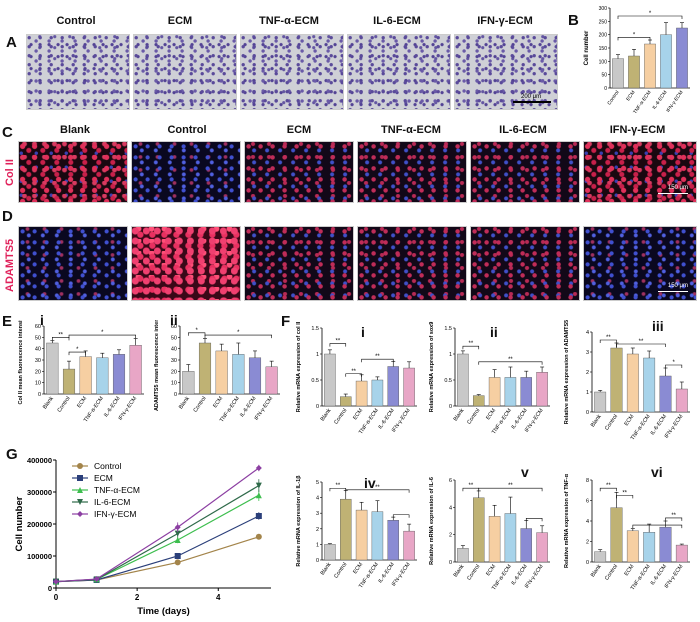 The image size is (700, 622). What do you see at coordinates (432, 521) in the screenshot?
I see `y-axis-label: Relative mRNA expression of IL-6` at bounding box center [432, 521].